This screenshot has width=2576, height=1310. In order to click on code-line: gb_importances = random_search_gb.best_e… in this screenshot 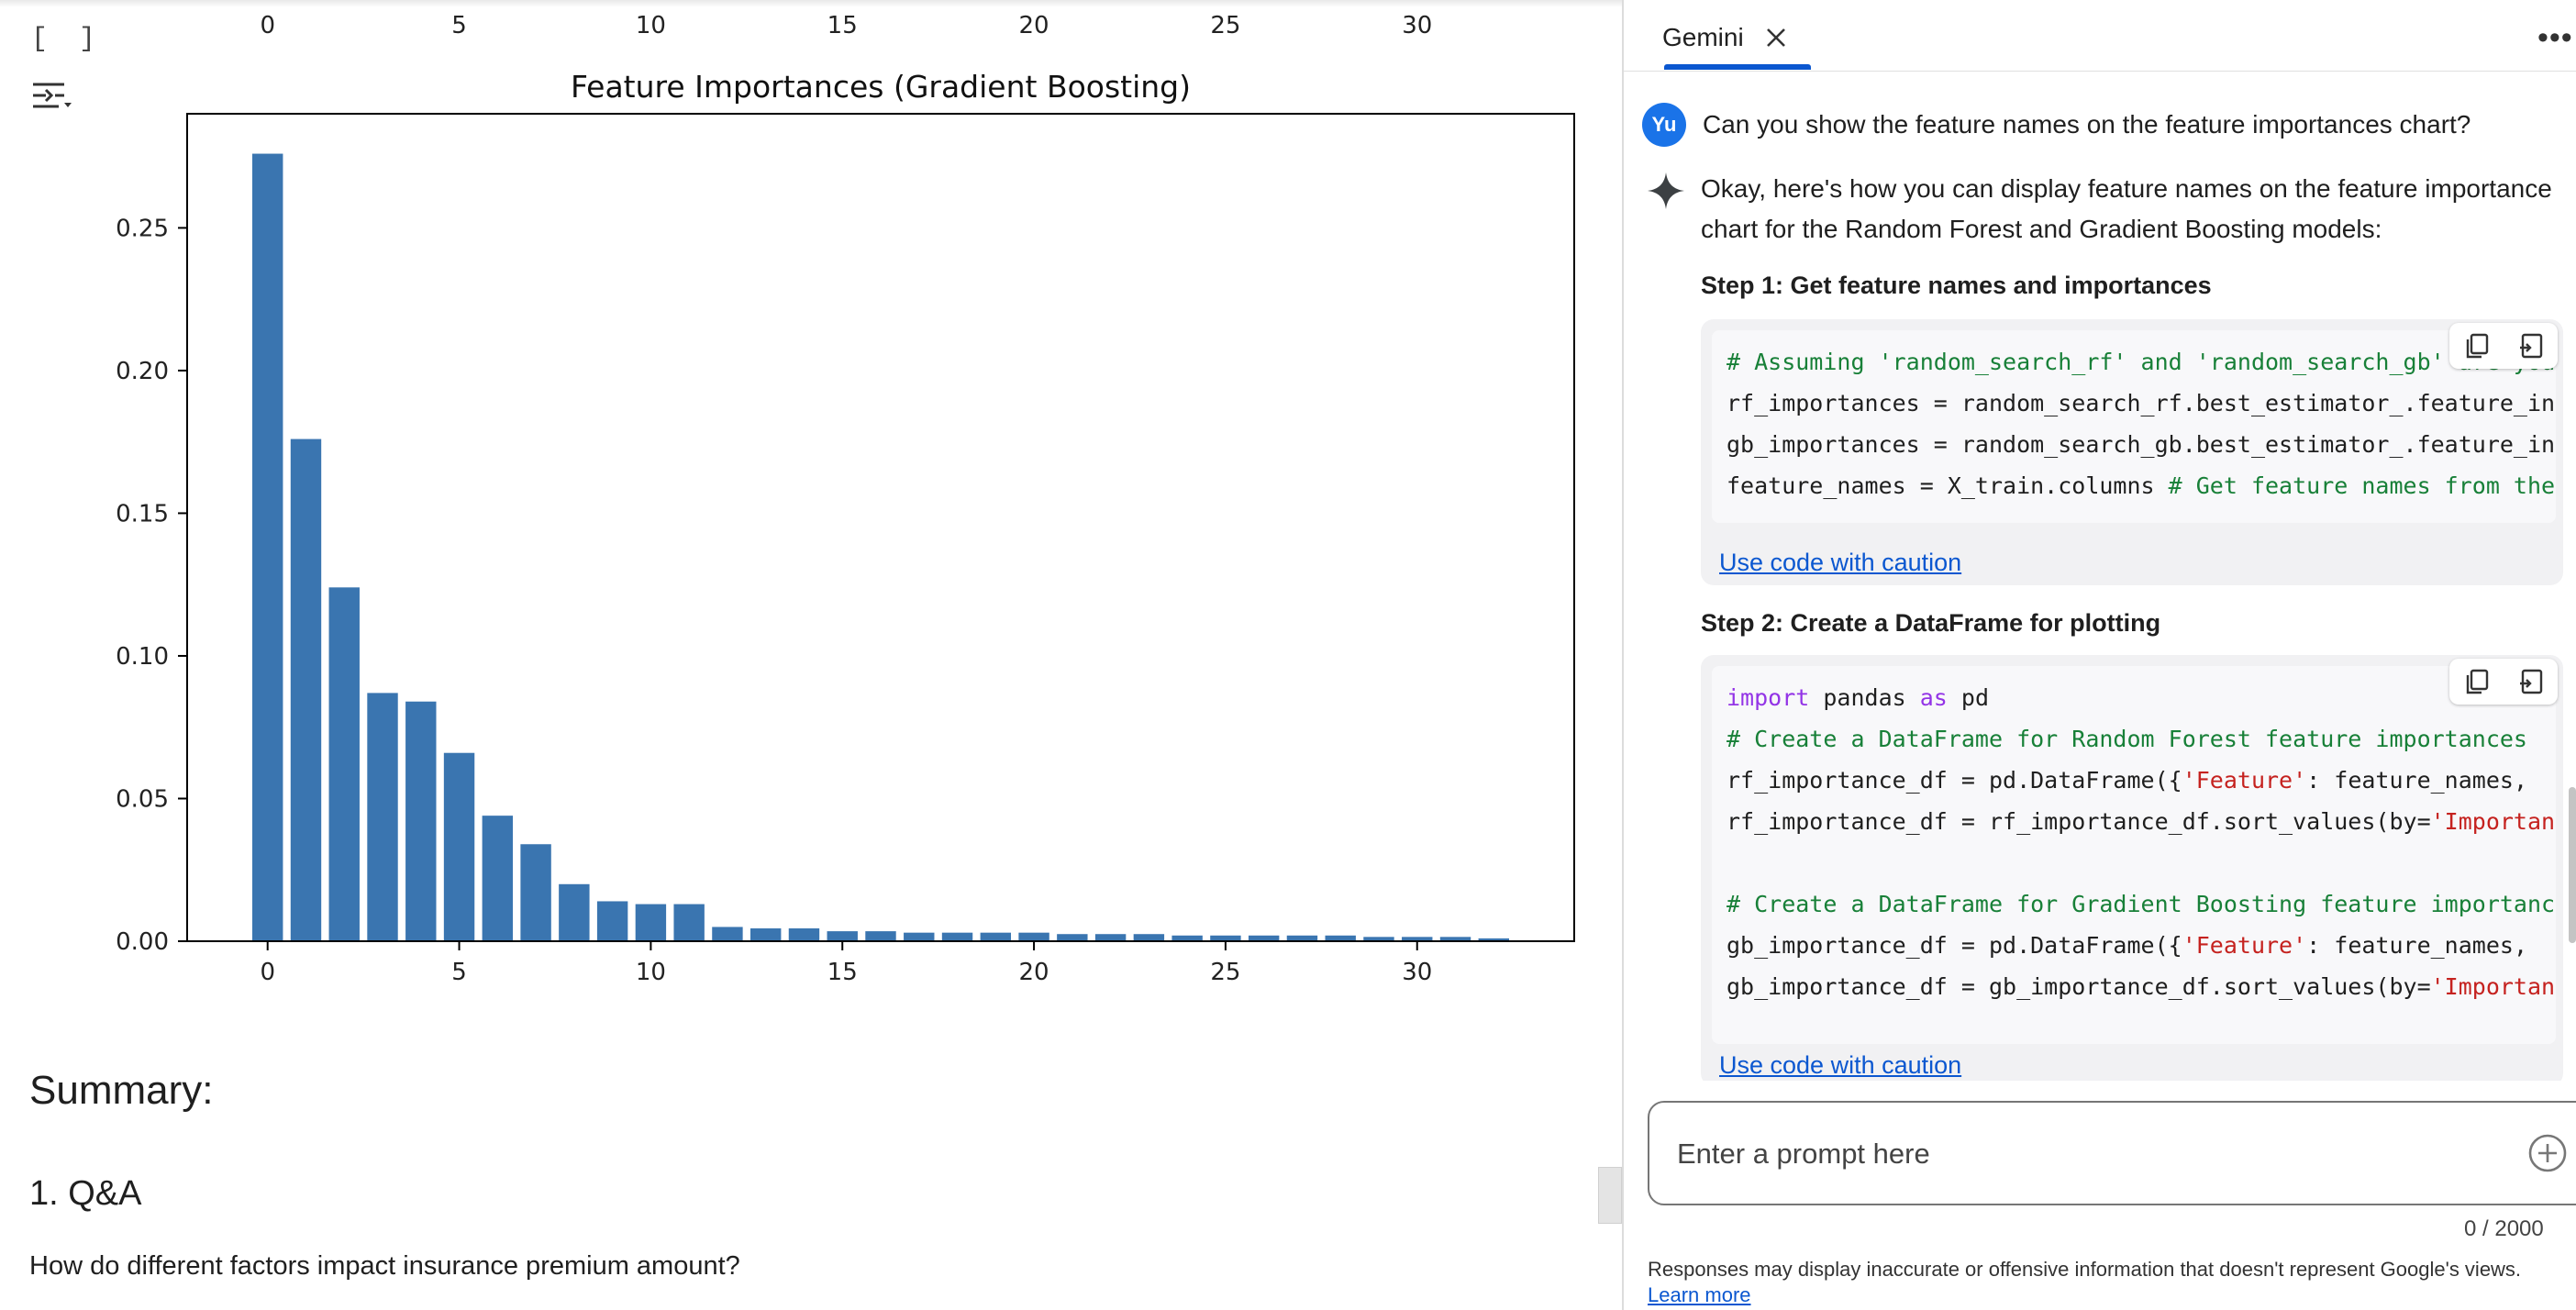, I will do `click(2141, 444)`.